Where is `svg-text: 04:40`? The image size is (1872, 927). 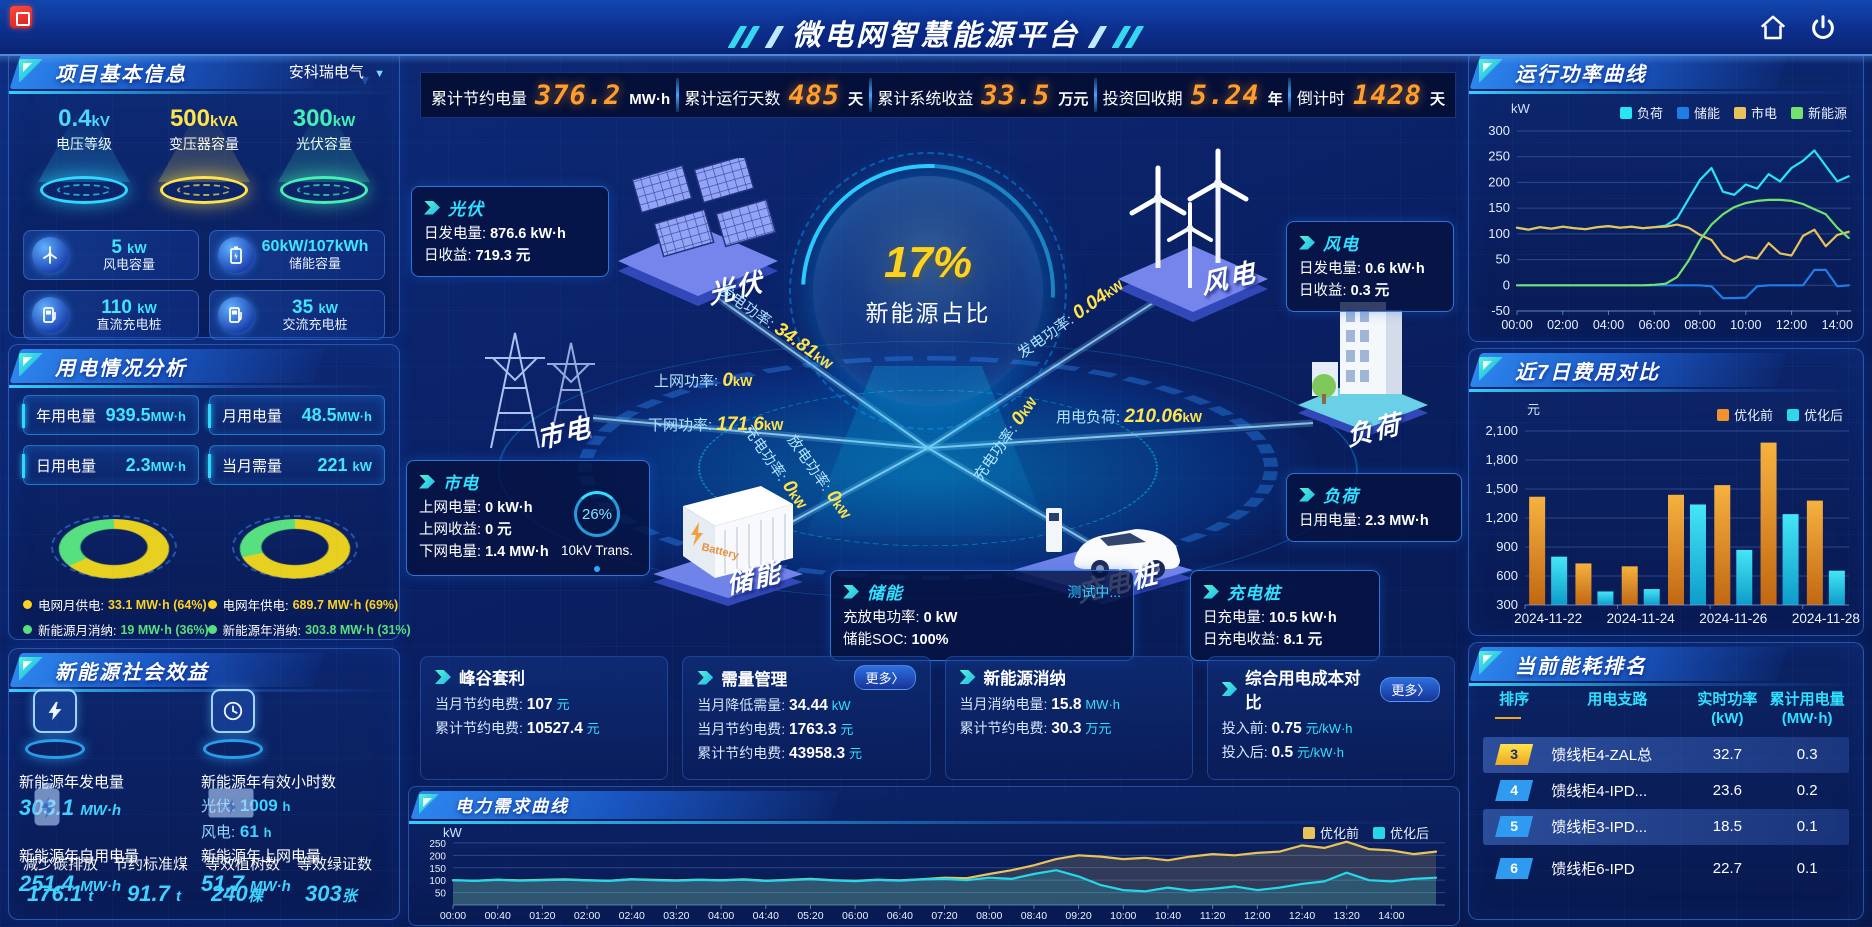
svg-text: 04:40 is located at coordinates (766, 916).